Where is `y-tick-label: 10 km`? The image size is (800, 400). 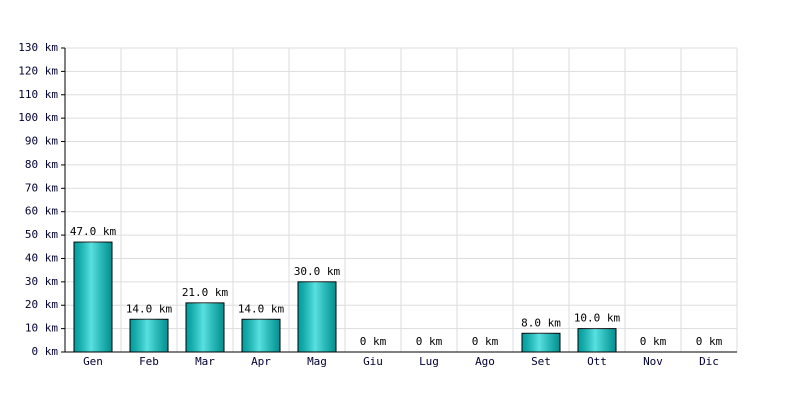 y-tick-label: 10 km is located at coordinates (41, 328).